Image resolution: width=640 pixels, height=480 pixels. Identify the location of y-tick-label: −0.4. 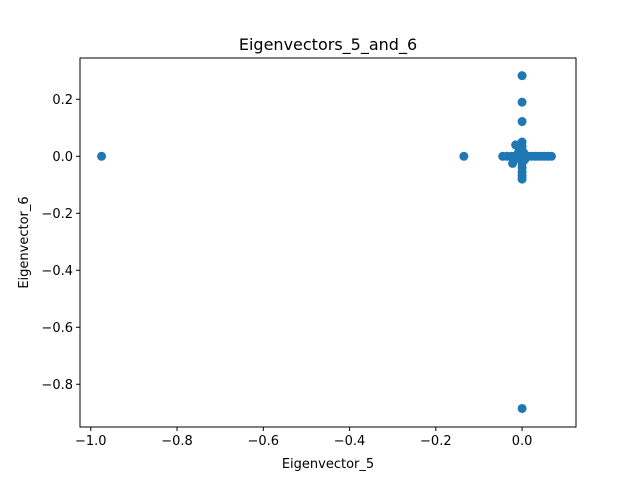
(57, 271).